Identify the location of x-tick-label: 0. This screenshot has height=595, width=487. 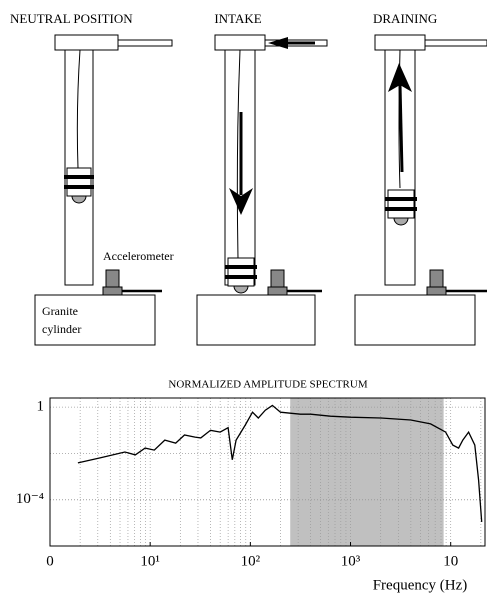
(50, 561).